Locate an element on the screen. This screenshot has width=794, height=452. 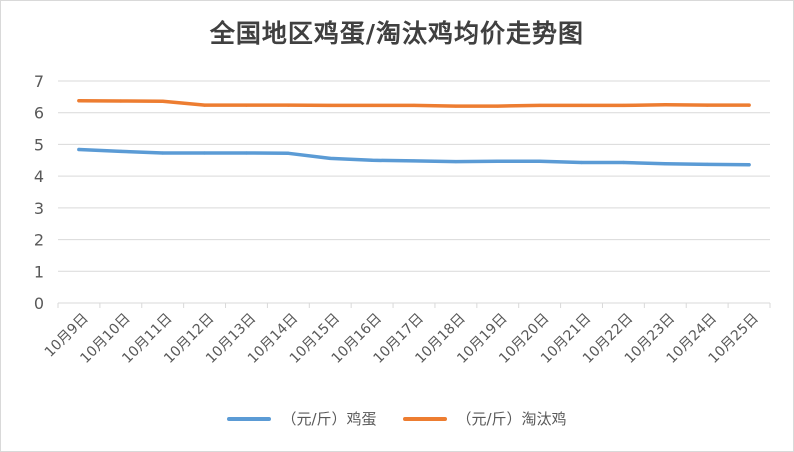
legend-item-0: （元/斤）鸡蛋 is located at coordinates (302, 418).